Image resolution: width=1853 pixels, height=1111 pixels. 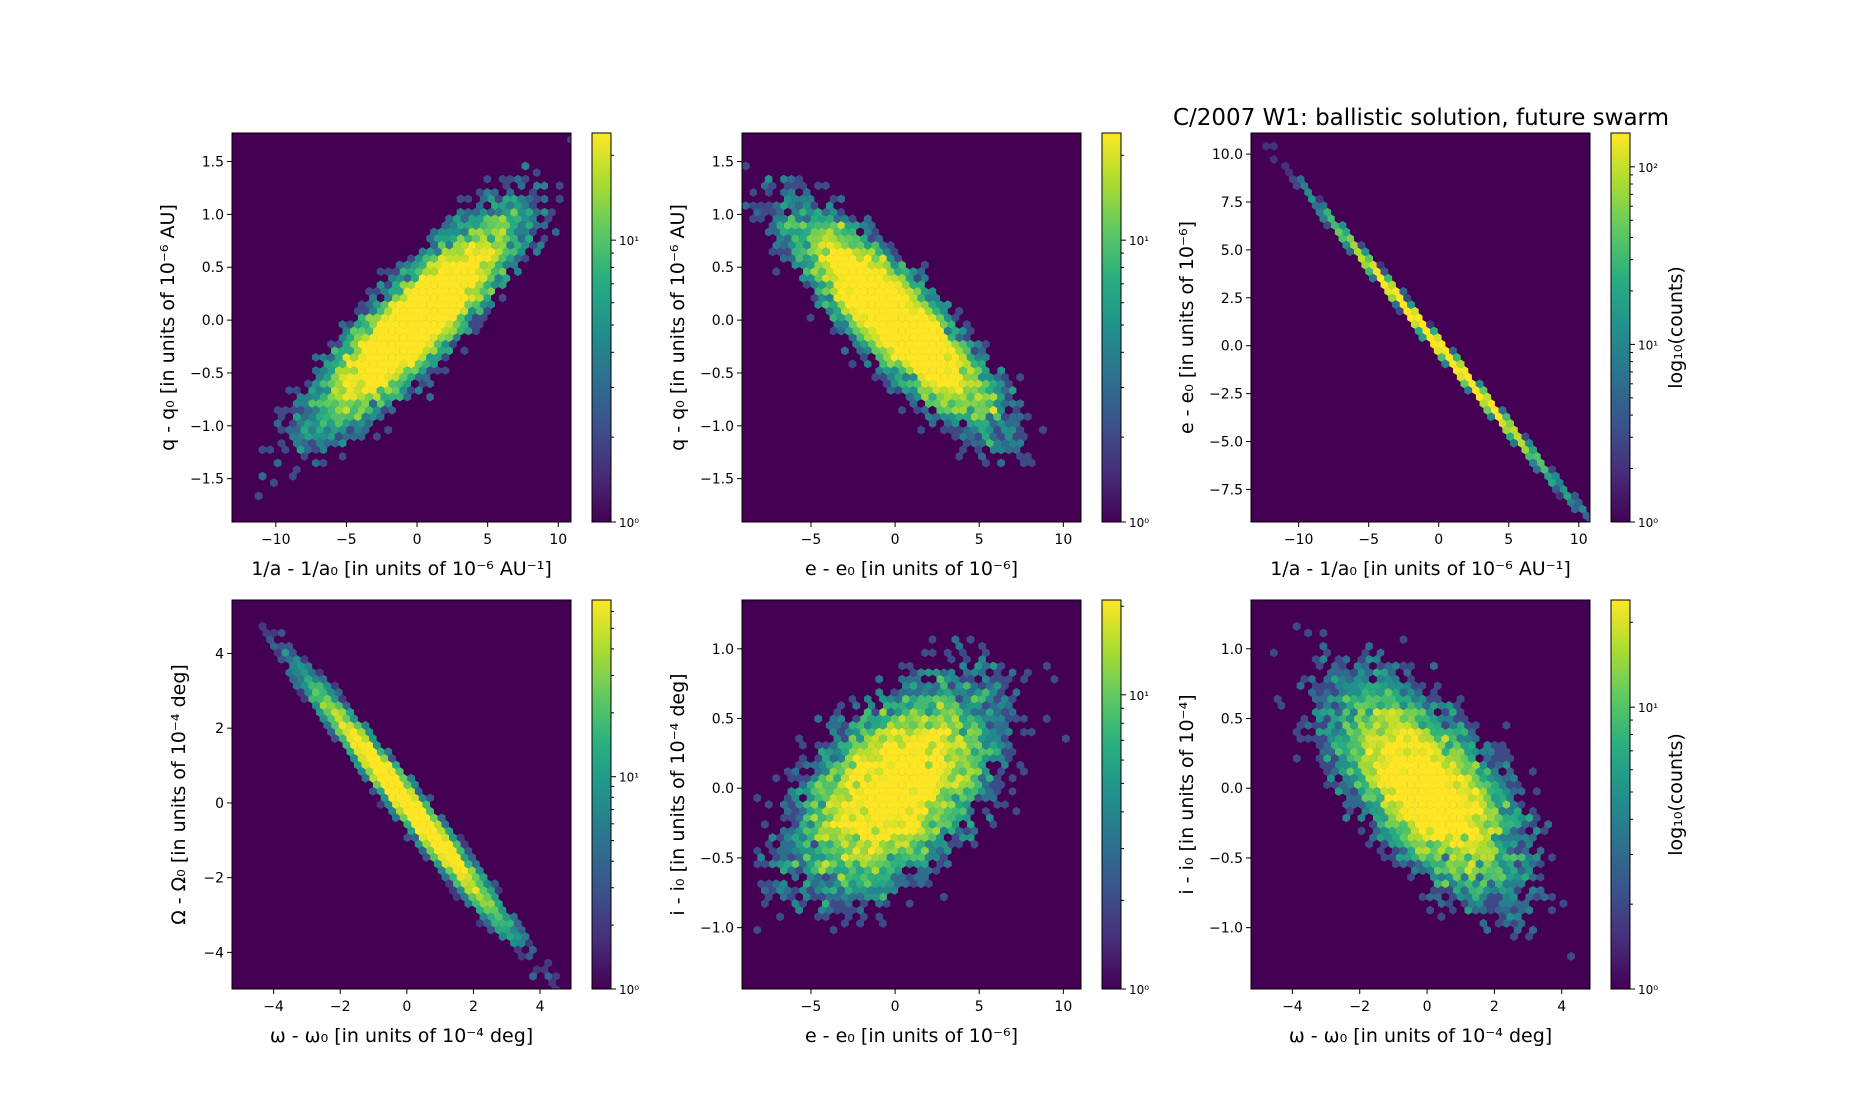 I want to click on hexbin-cells, so click(x=906, y=798).